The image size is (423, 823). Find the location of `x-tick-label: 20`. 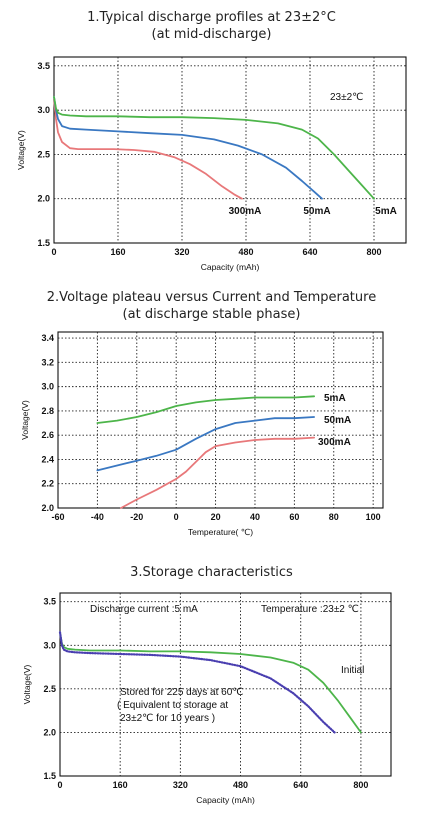

x-tick-label: 20 is located at coordinates (216, 517).